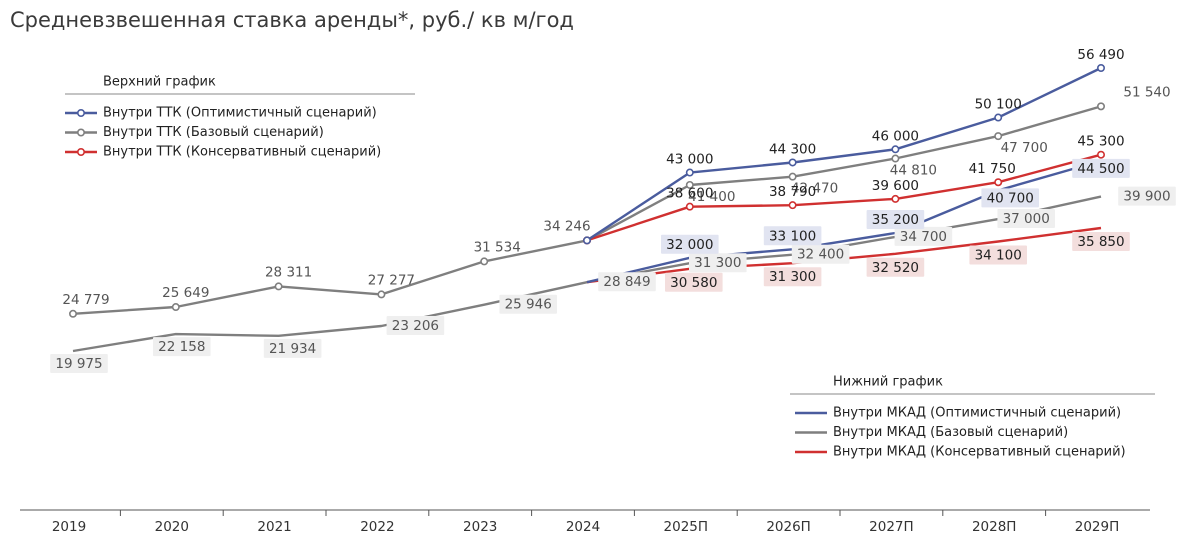  I want to click on data-label: 27 277, so click(391, 280).